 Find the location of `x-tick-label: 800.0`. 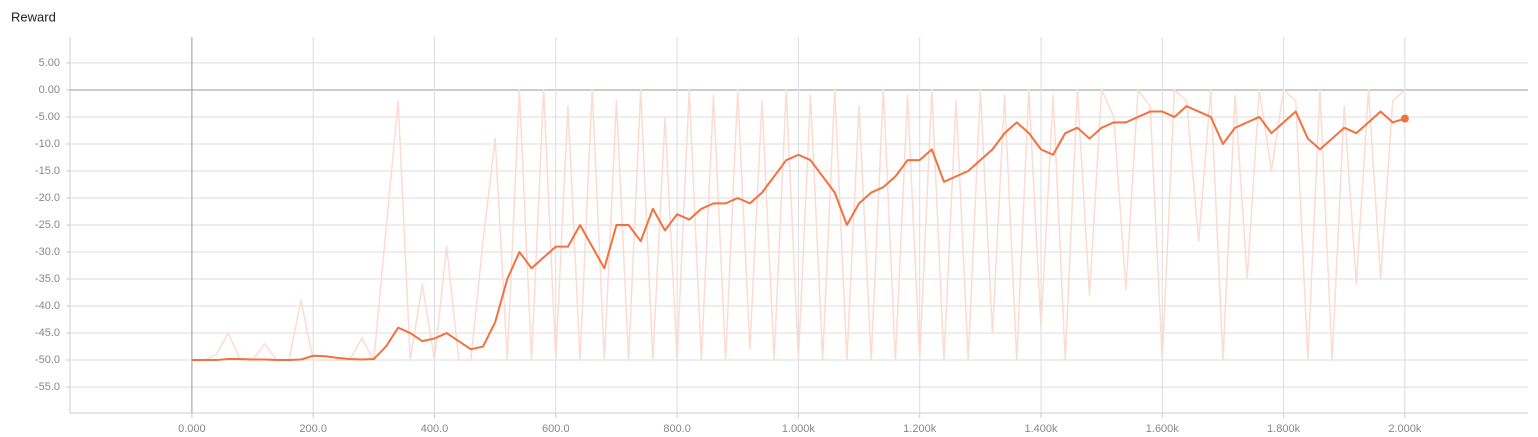

x-tick-label: 800.0 is located at coordinates (677, 429).